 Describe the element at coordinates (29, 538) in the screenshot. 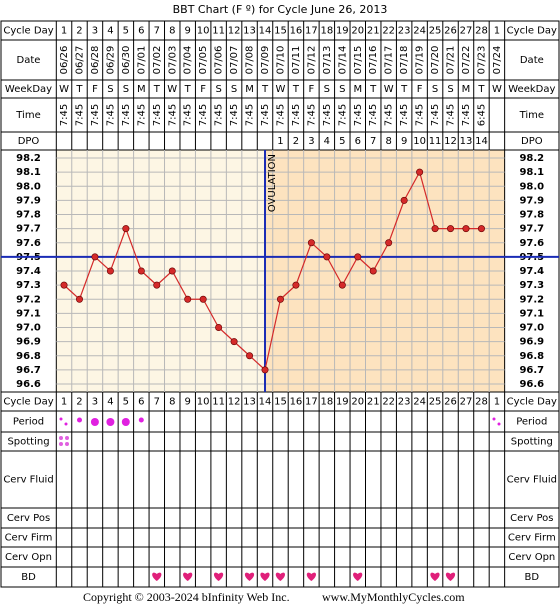

I see `row-label: Cerv Firm` at that location.